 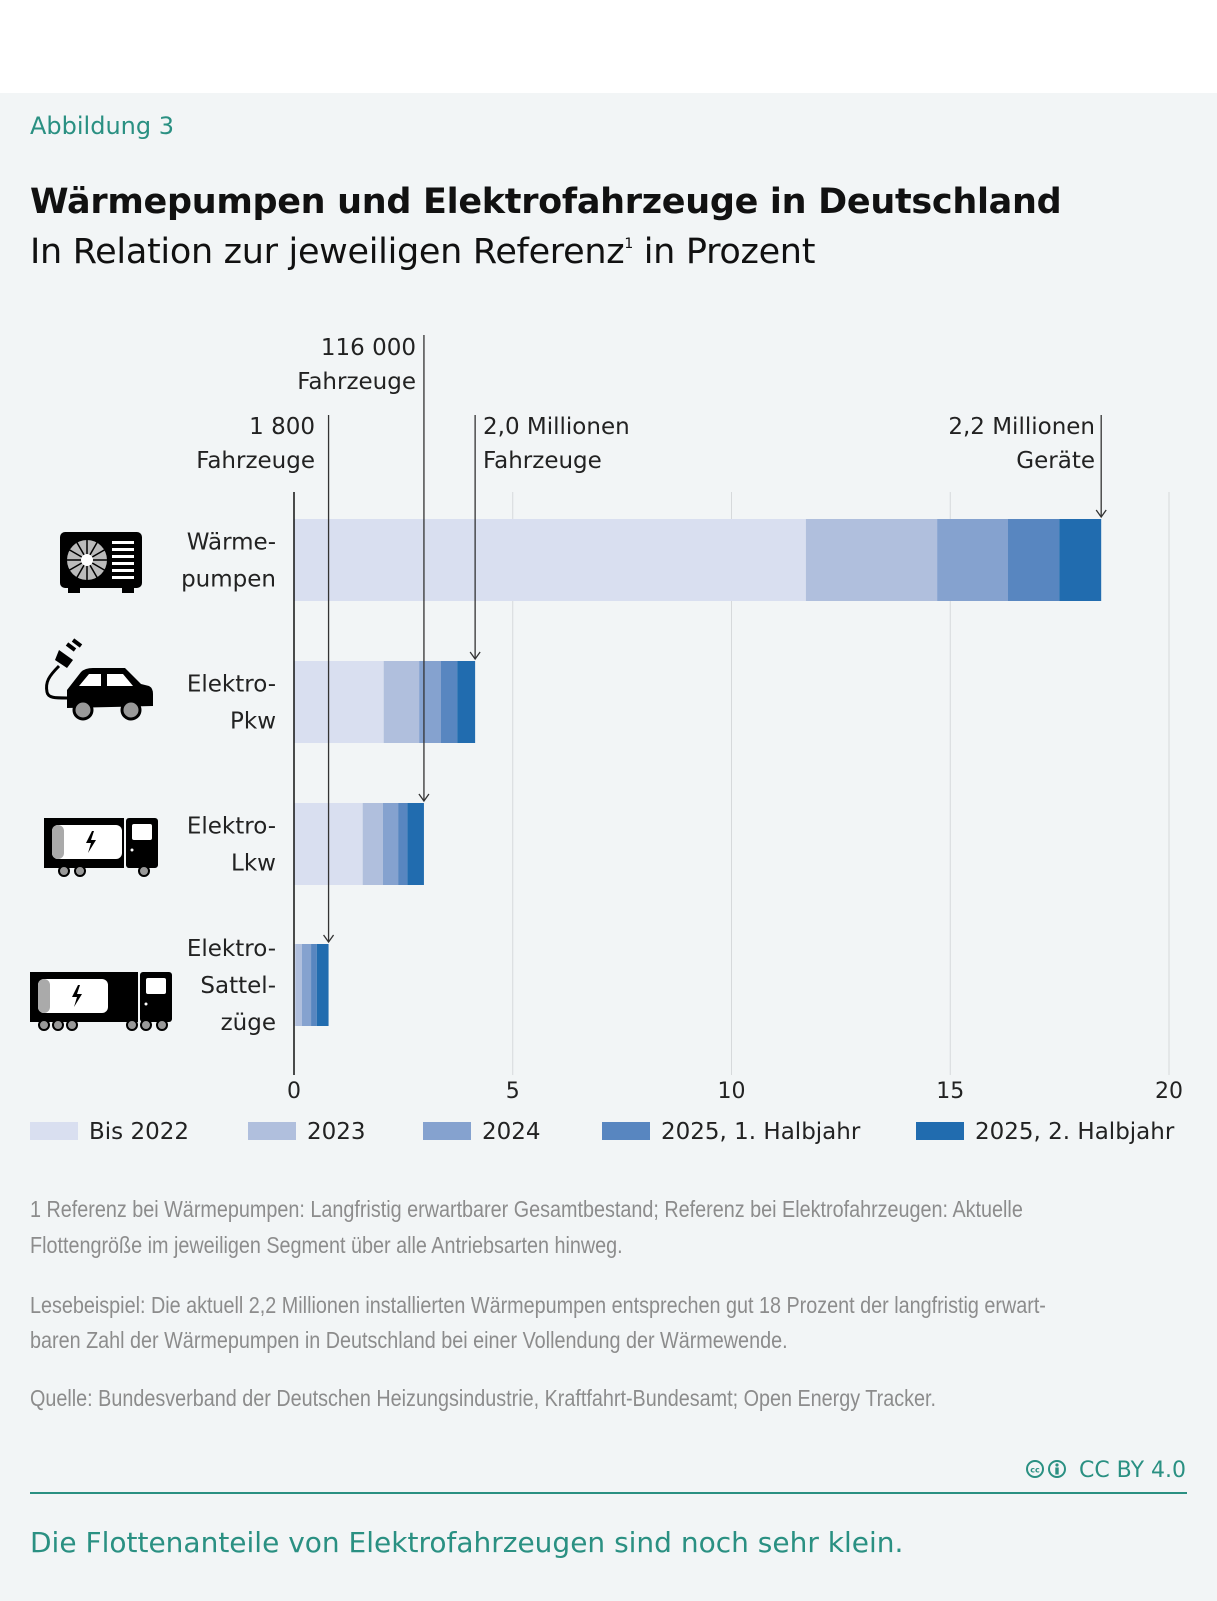 I want to click on legend-label: 2025, 2. Halbjahr, so click(x=1075, y=1132).